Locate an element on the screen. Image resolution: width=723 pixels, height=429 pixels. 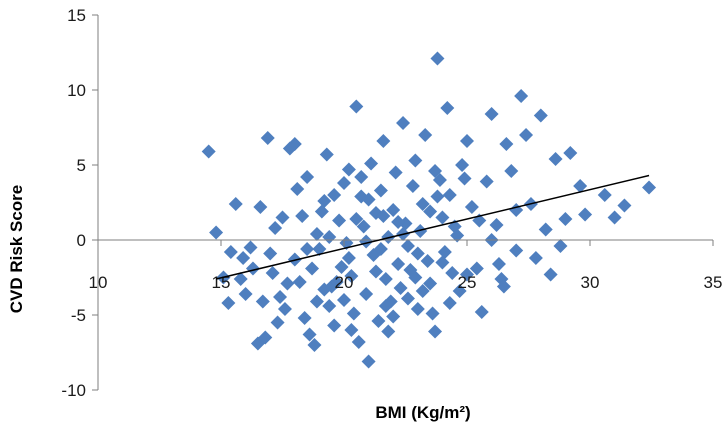
y-tick-label: -5 is located at coordinates (78, 315).